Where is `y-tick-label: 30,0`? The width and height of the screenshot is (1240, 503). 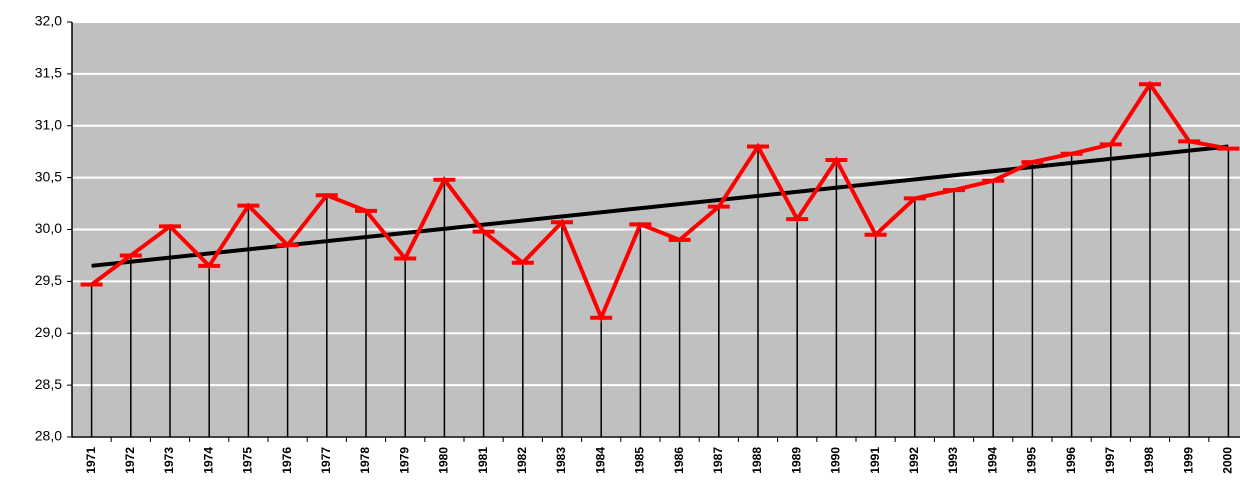
y-tick-label: 30,0 is located at coordinates (48, 228).